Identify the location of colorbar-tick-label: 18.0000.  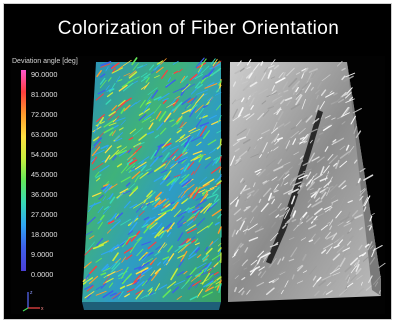
(44, 234).